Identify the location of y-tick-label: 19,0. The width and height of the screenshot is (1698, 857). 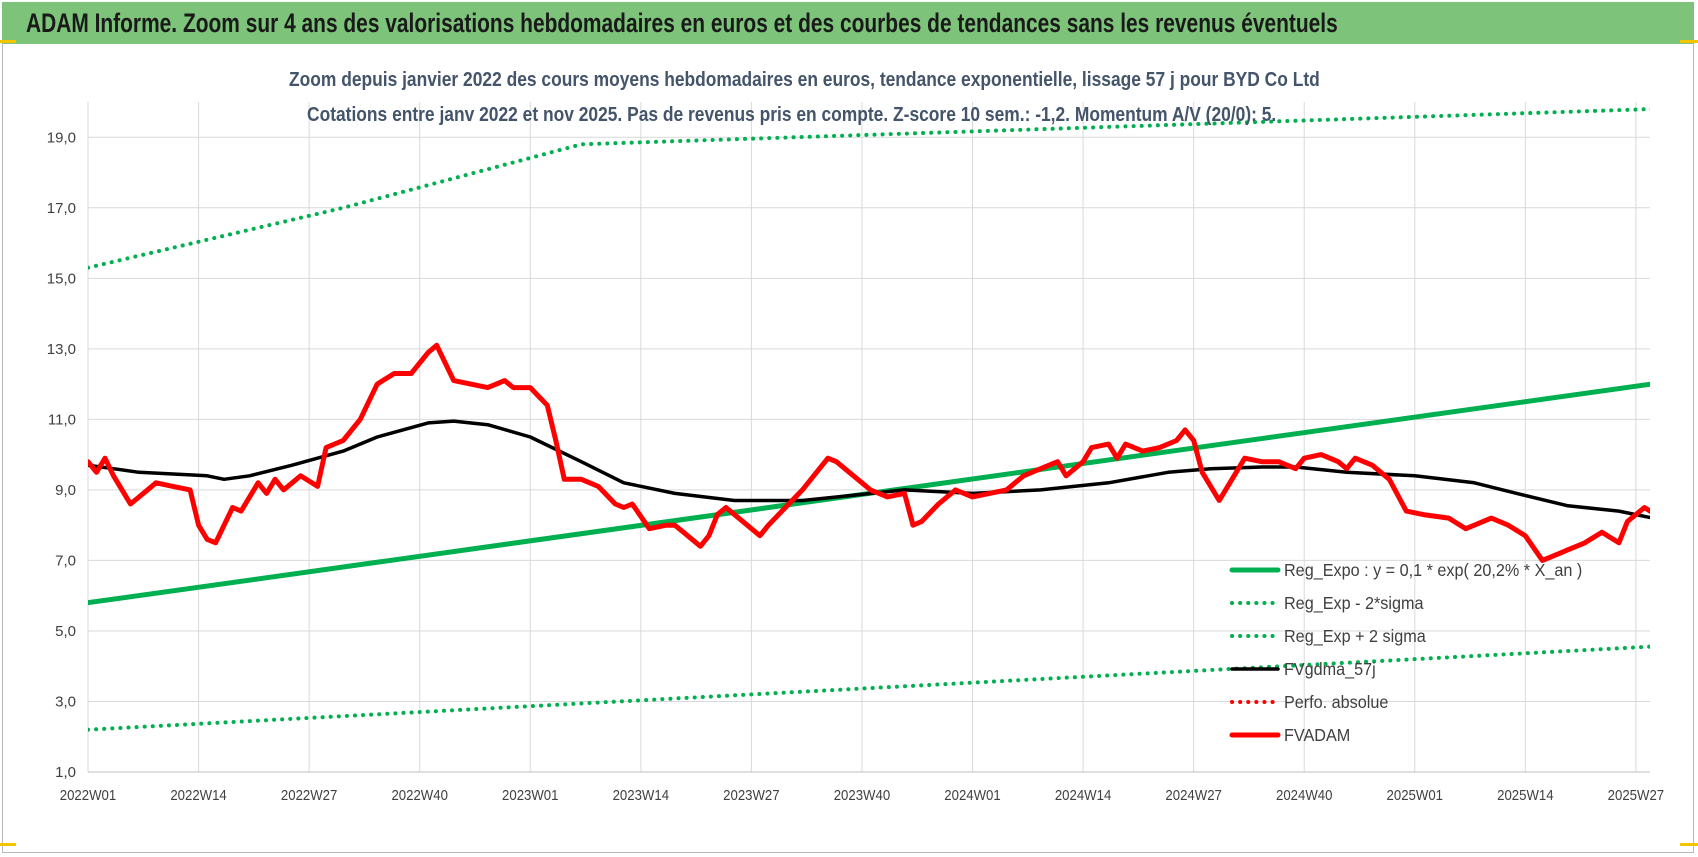
(61, 137).